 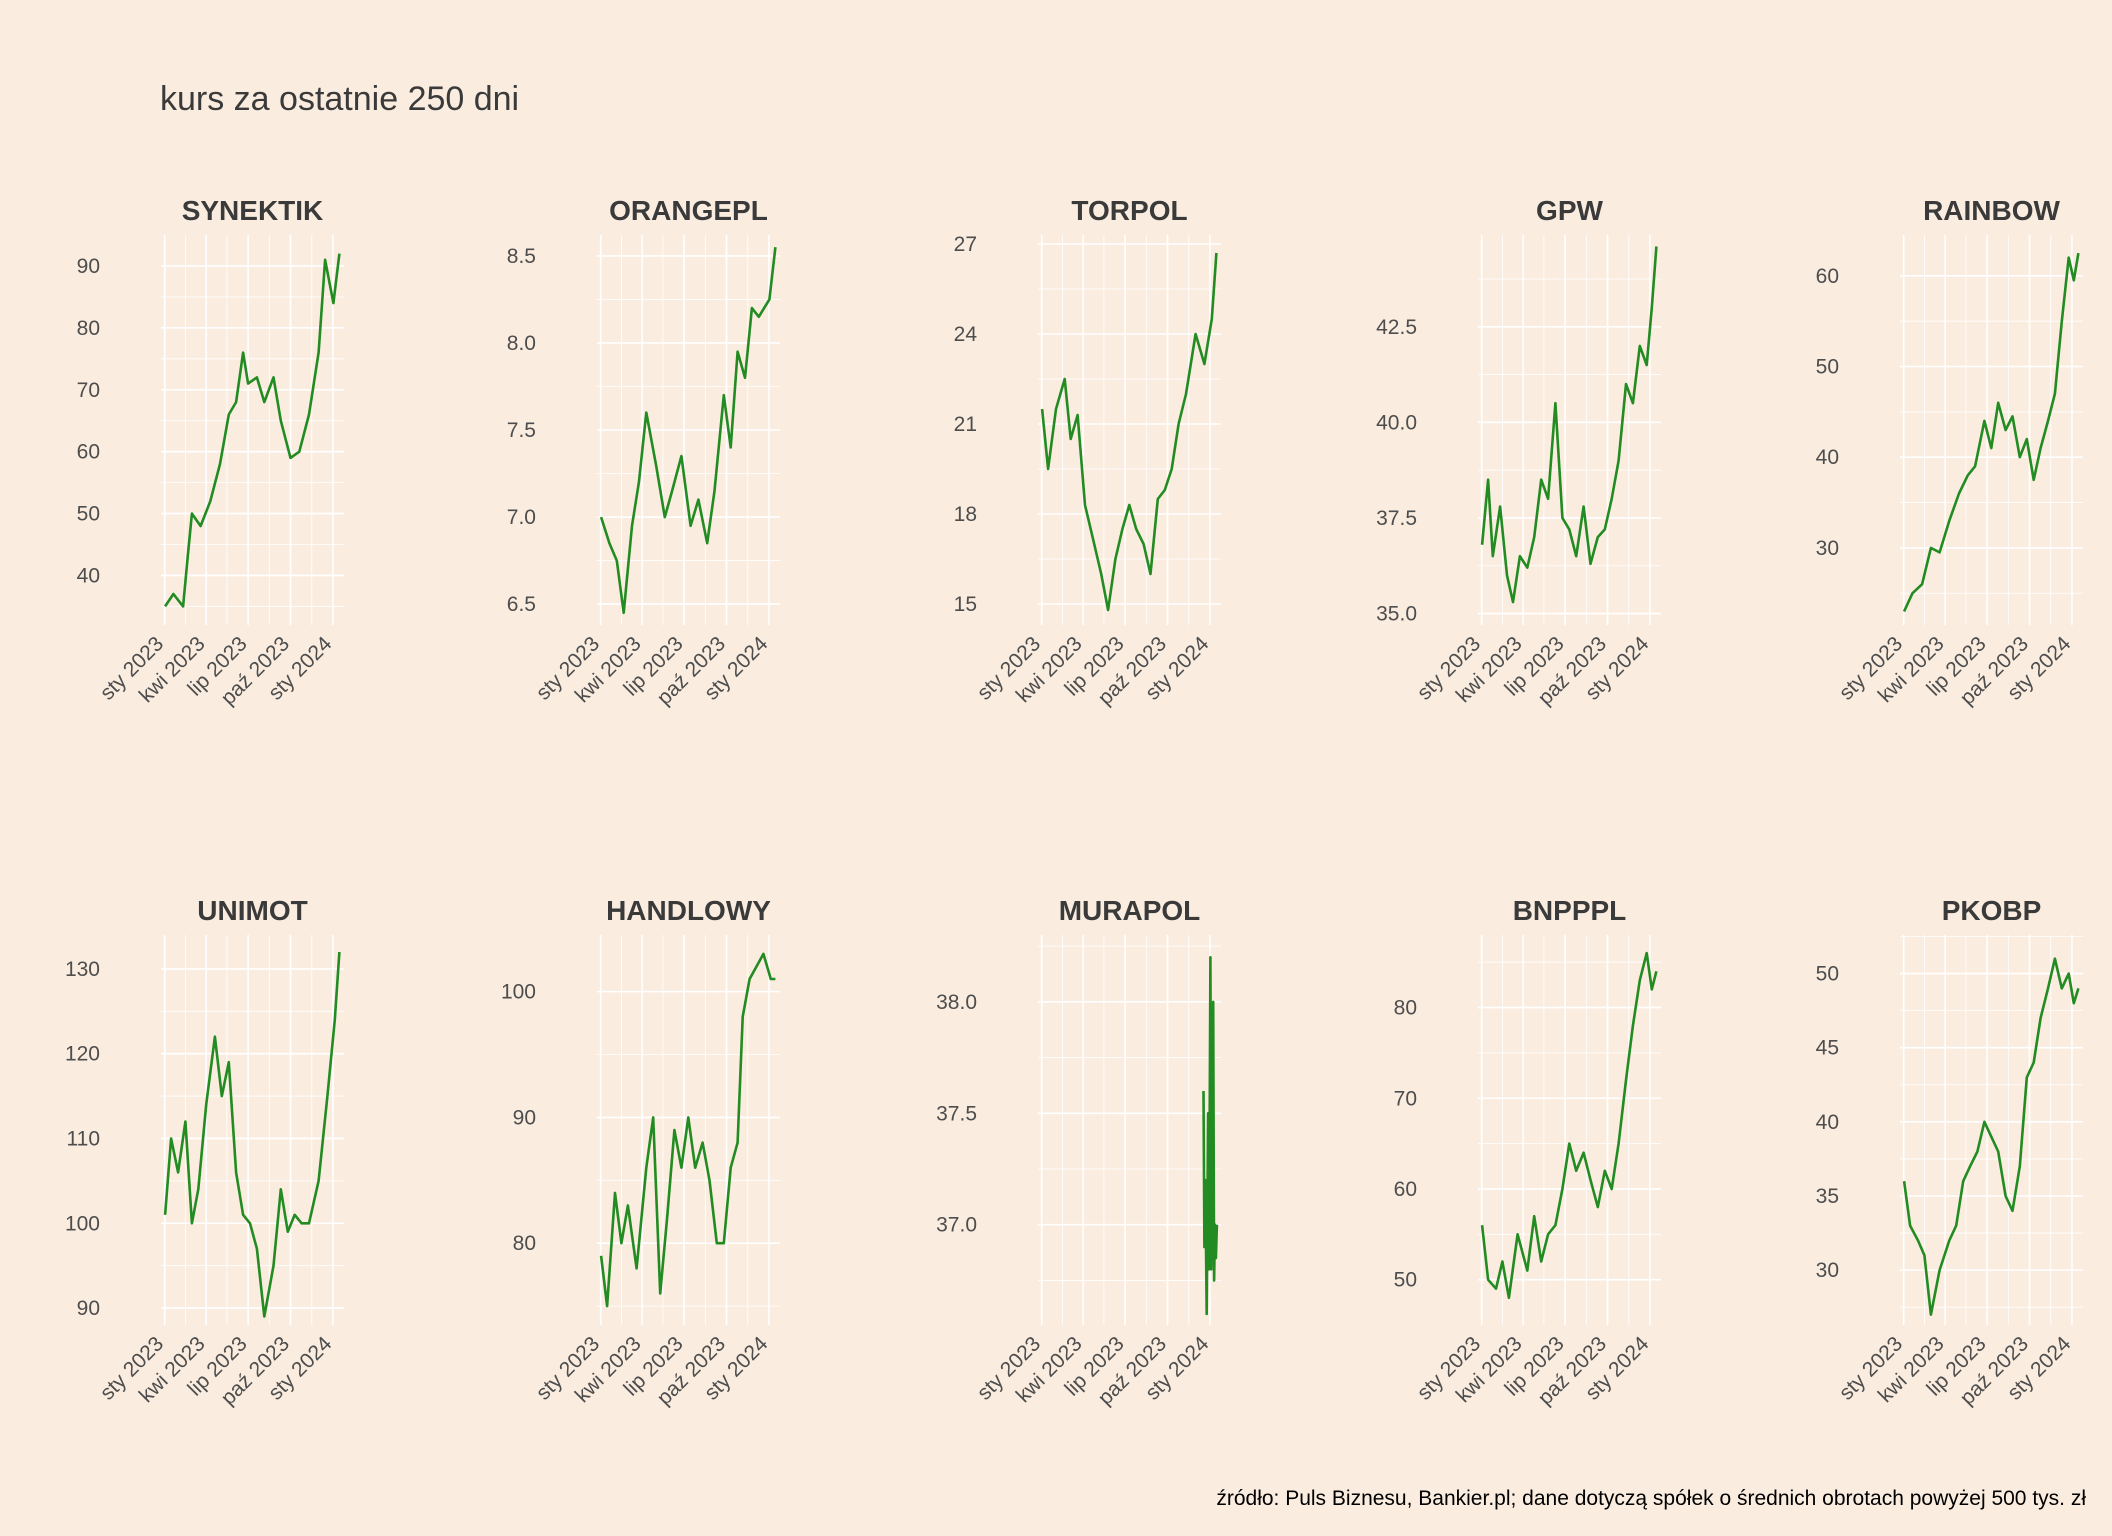 I want to click on y-tick-label: 42.5, so click(x=1396, y=327).